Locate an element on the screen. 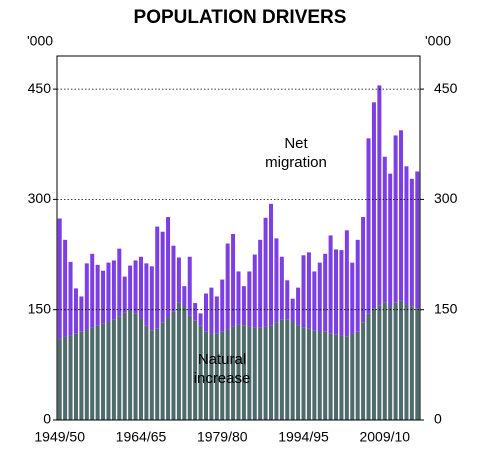 The height and width of the screenshot is (460, 478). y-tick-label-left: 300 is located at coordinates (40, 198).